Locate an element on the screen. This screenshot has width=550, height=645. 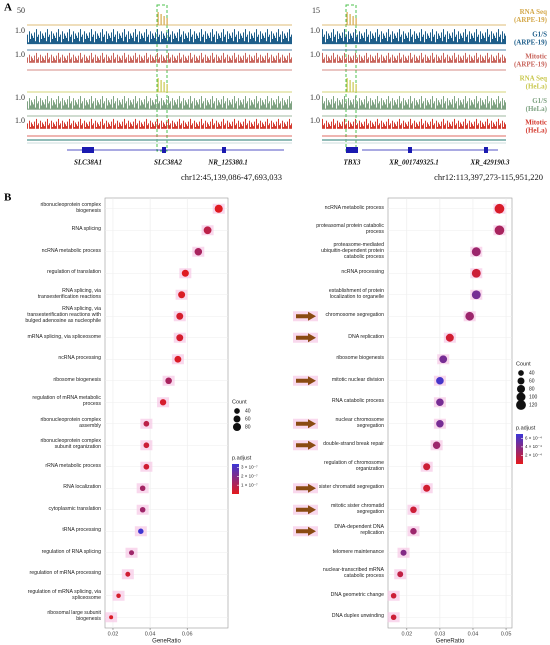
legend-tick-label: 4 × 10⁻⁴ is located at coordinates (533, 446).